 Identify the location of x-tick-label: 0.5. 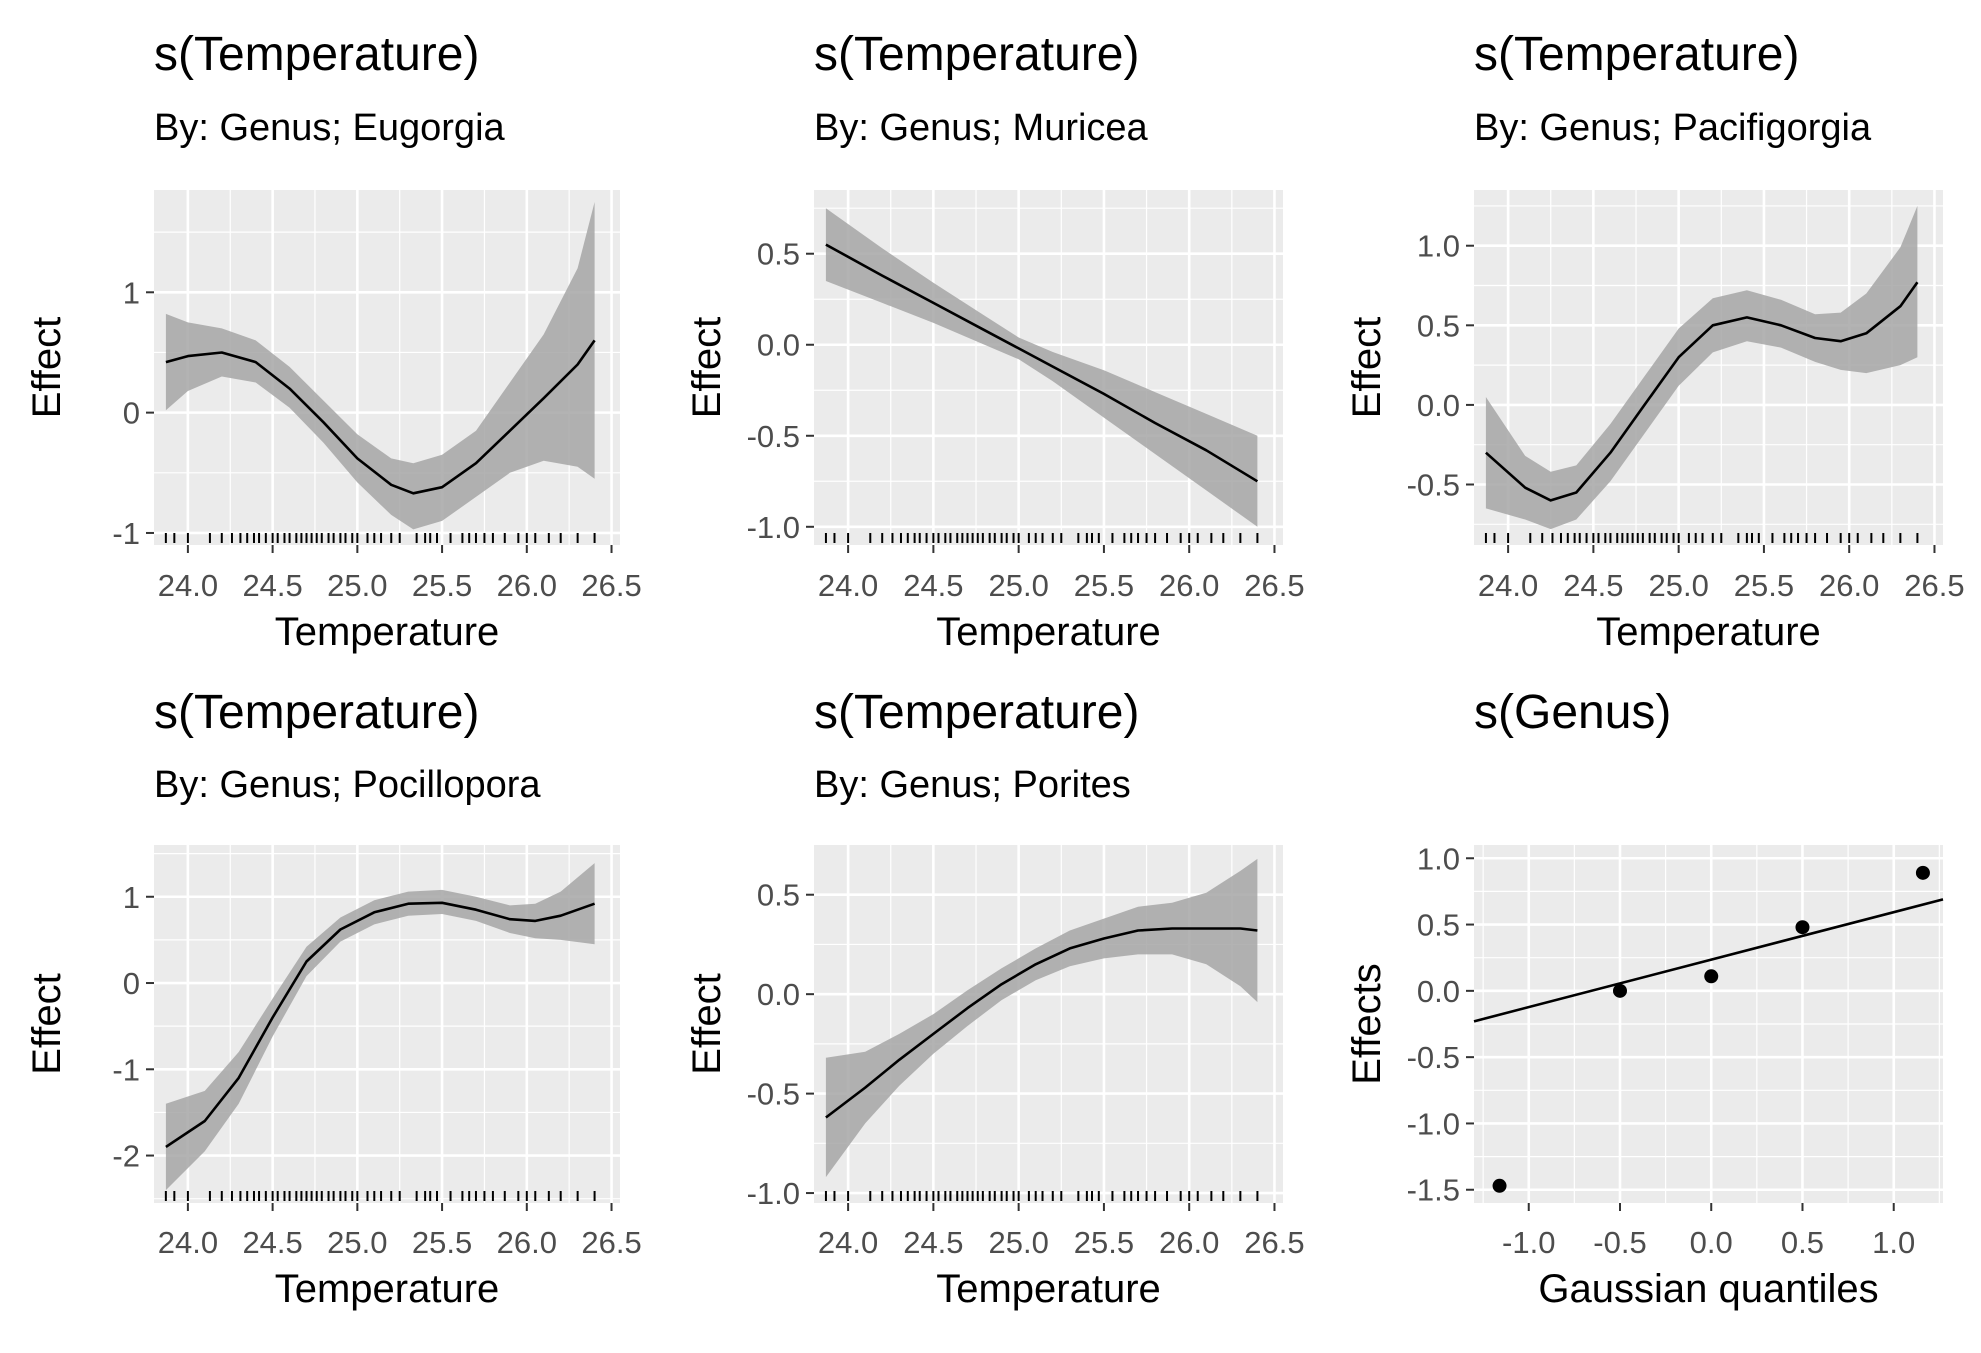
(1802, 1242).